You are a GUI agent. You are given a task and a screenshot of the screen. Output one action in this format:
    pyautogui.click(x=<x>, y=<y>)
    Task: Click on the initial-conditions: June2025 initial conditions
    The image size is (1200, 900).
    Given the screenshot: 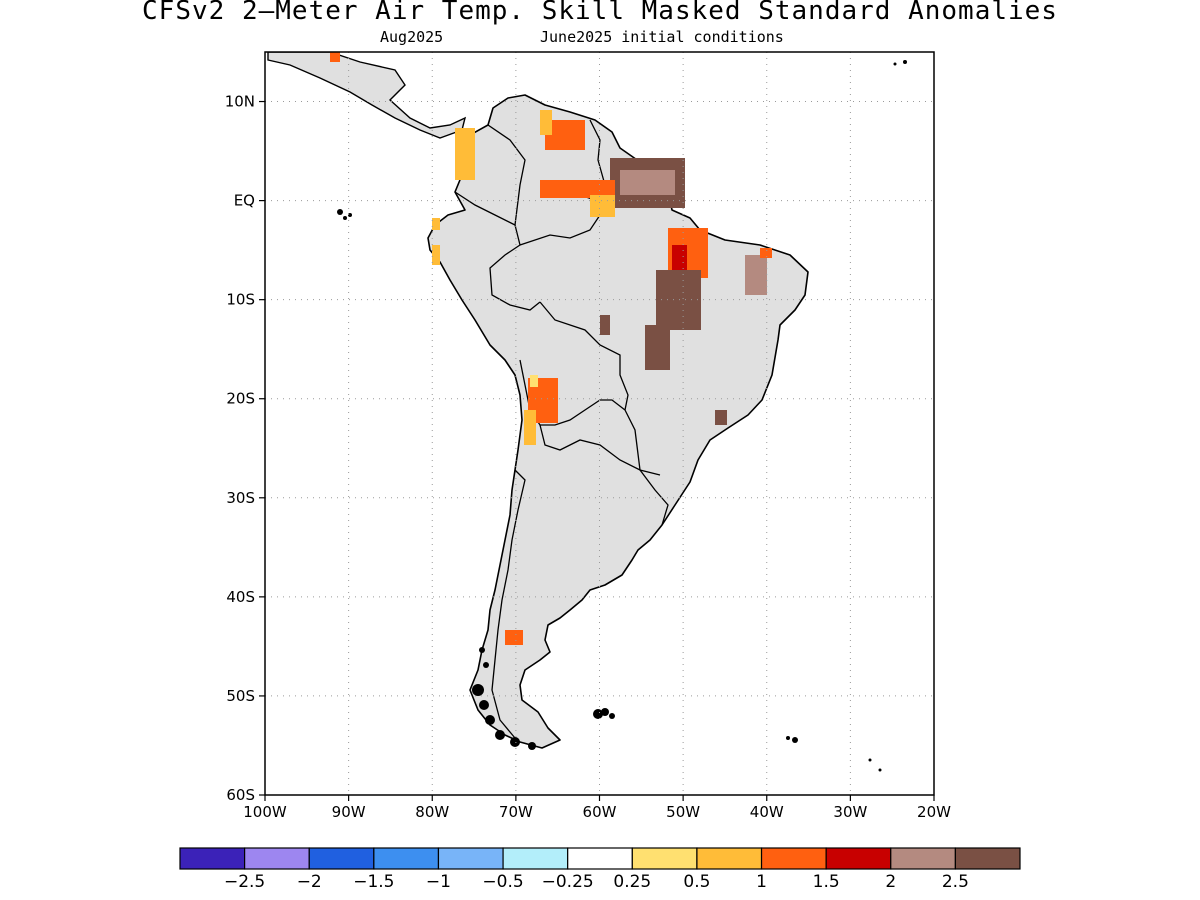 What is the action you would take?
    pyautogui.click(x=662, y=37)
    